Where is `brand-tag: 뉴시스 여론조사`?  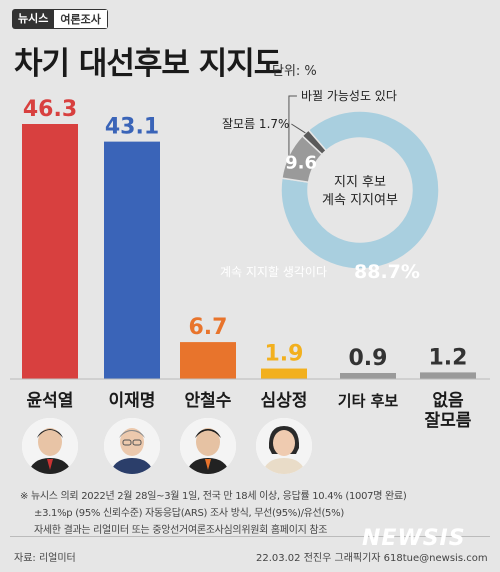 brand-tag: 뉴시스 여론조사 is located at coordinates (60, 19).